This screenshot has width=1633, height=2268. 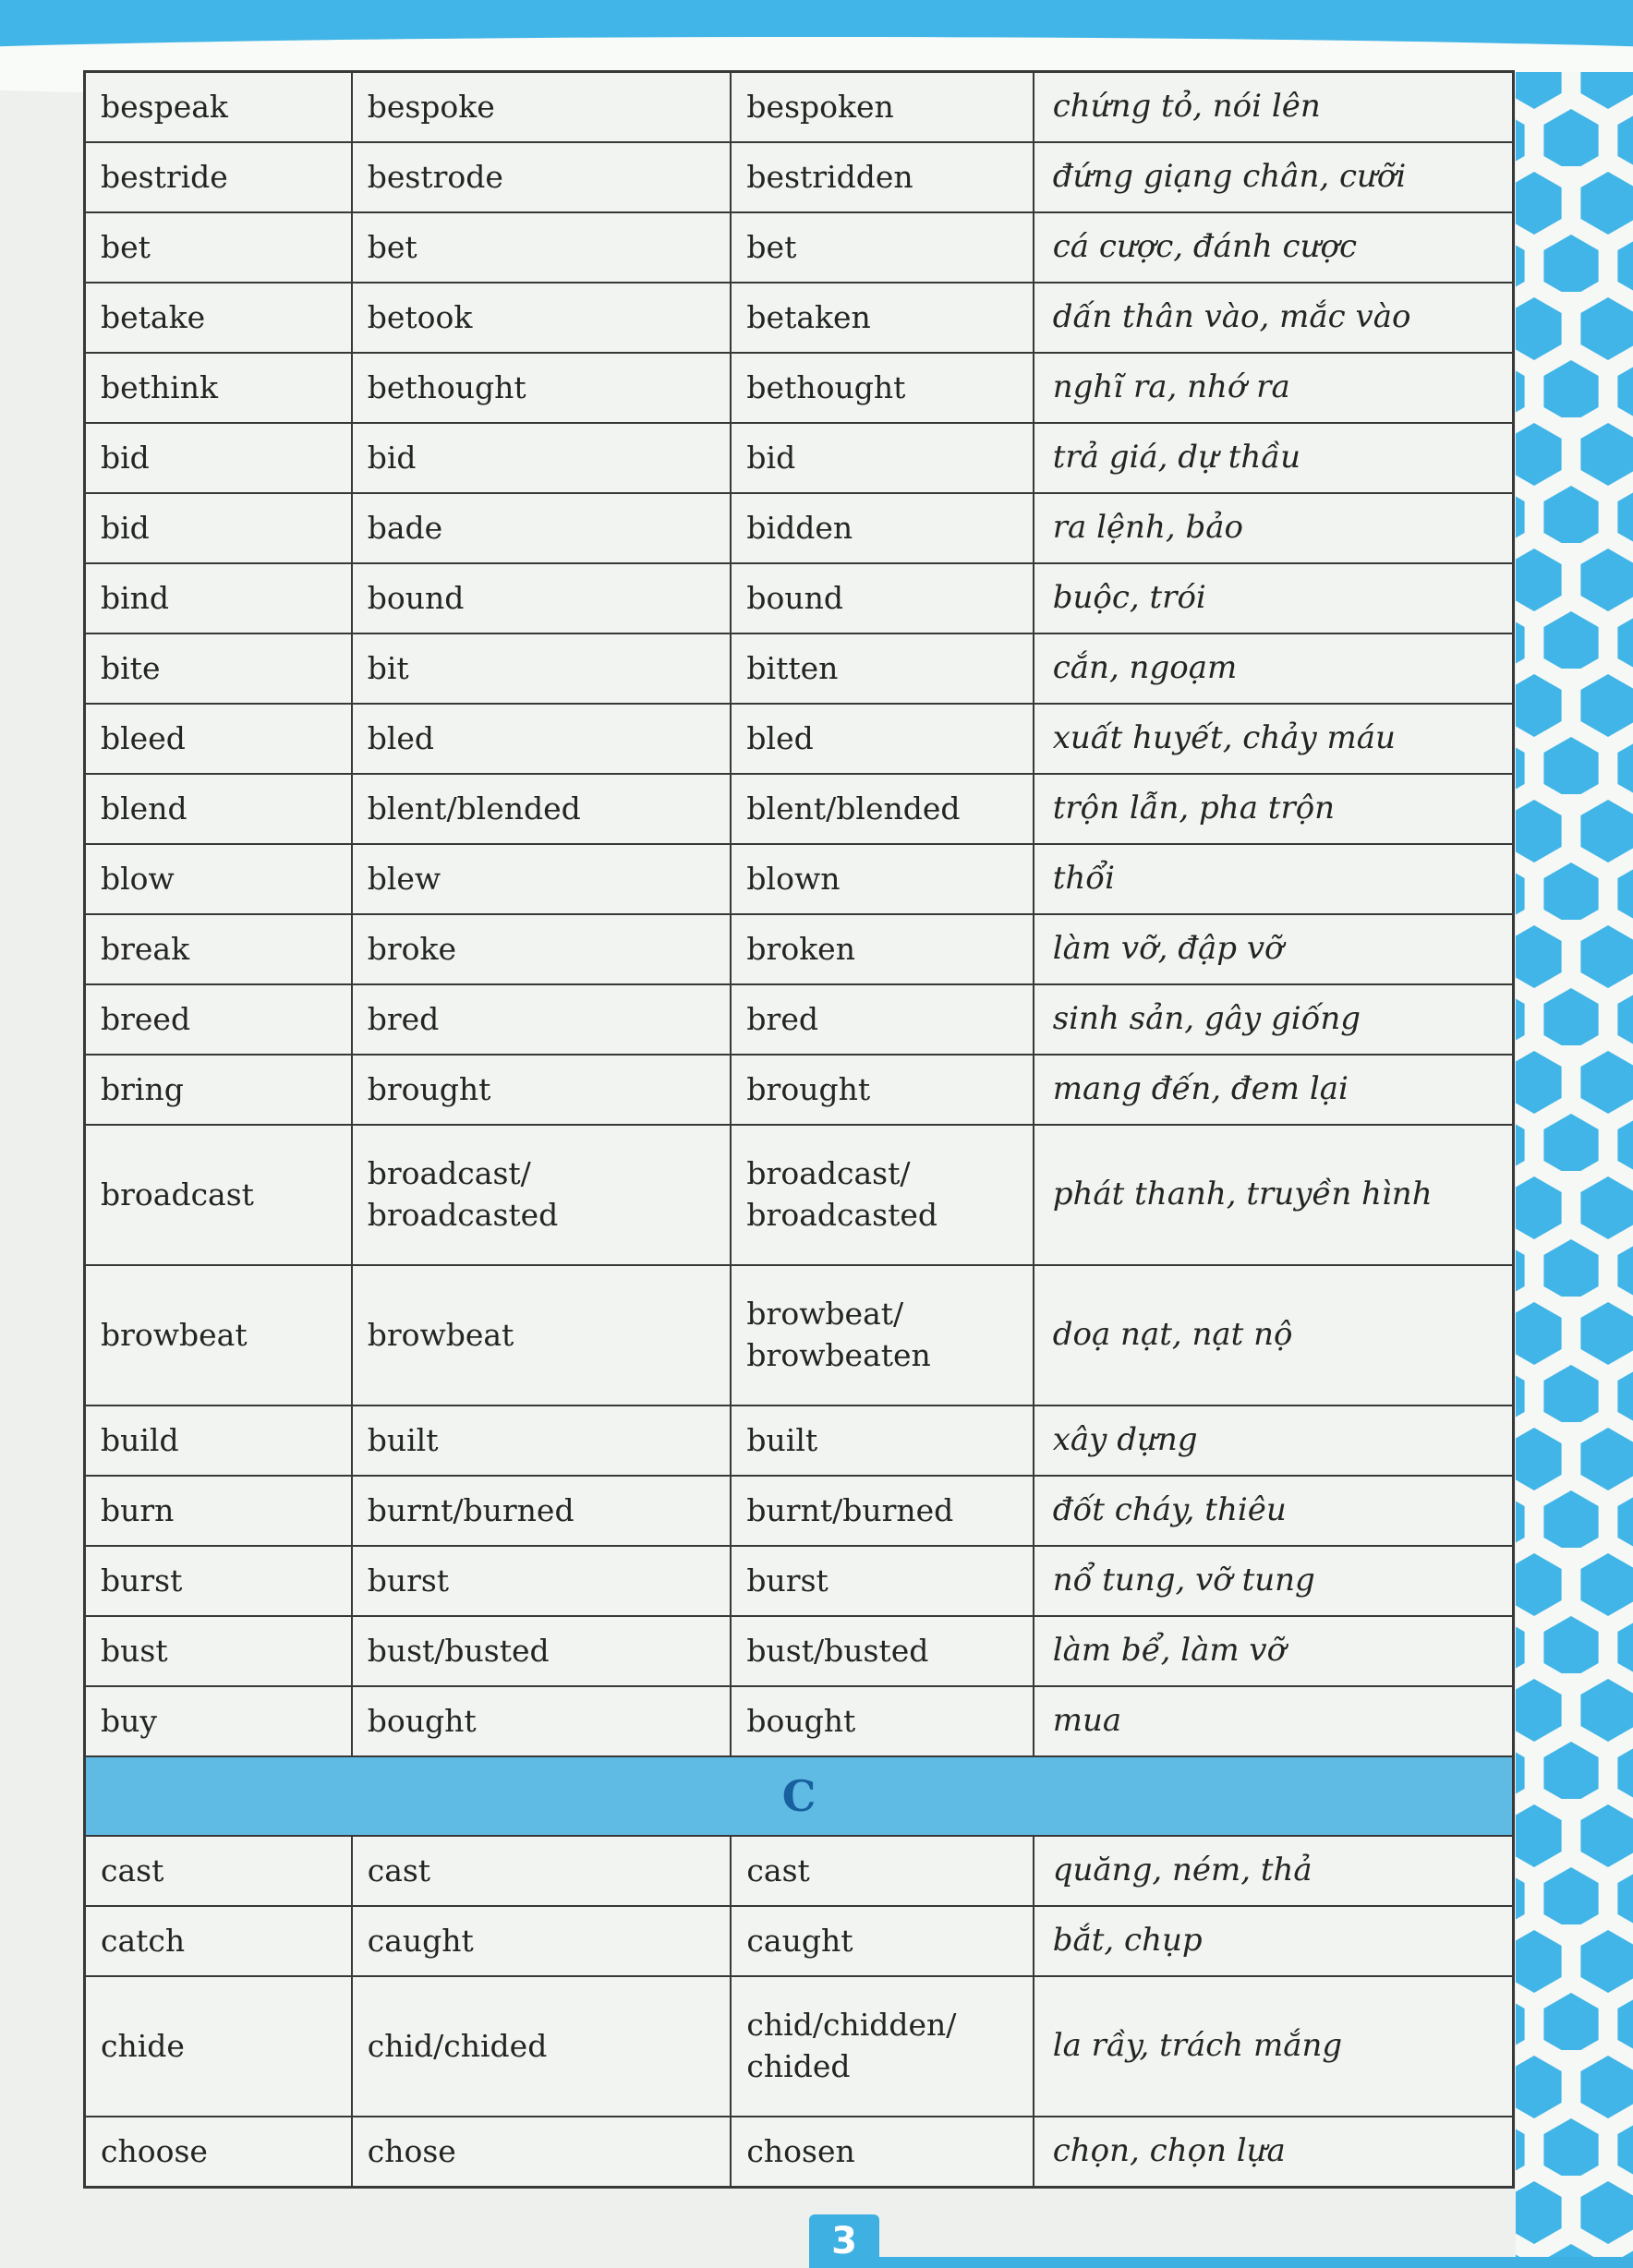 What do you see at coordinates (883, 1440) in the screenshot?
I see `past-participle: built` at bounding box center [883, 1440].